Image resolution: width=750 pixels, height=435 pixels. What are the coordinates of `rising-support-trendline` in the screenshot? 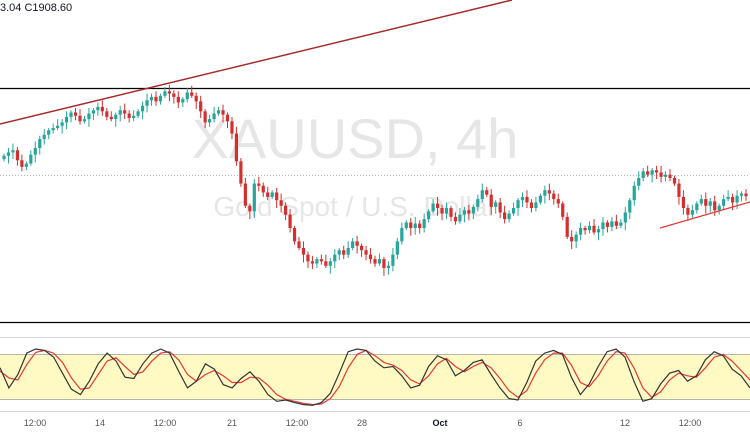 It's located at (704, 215).